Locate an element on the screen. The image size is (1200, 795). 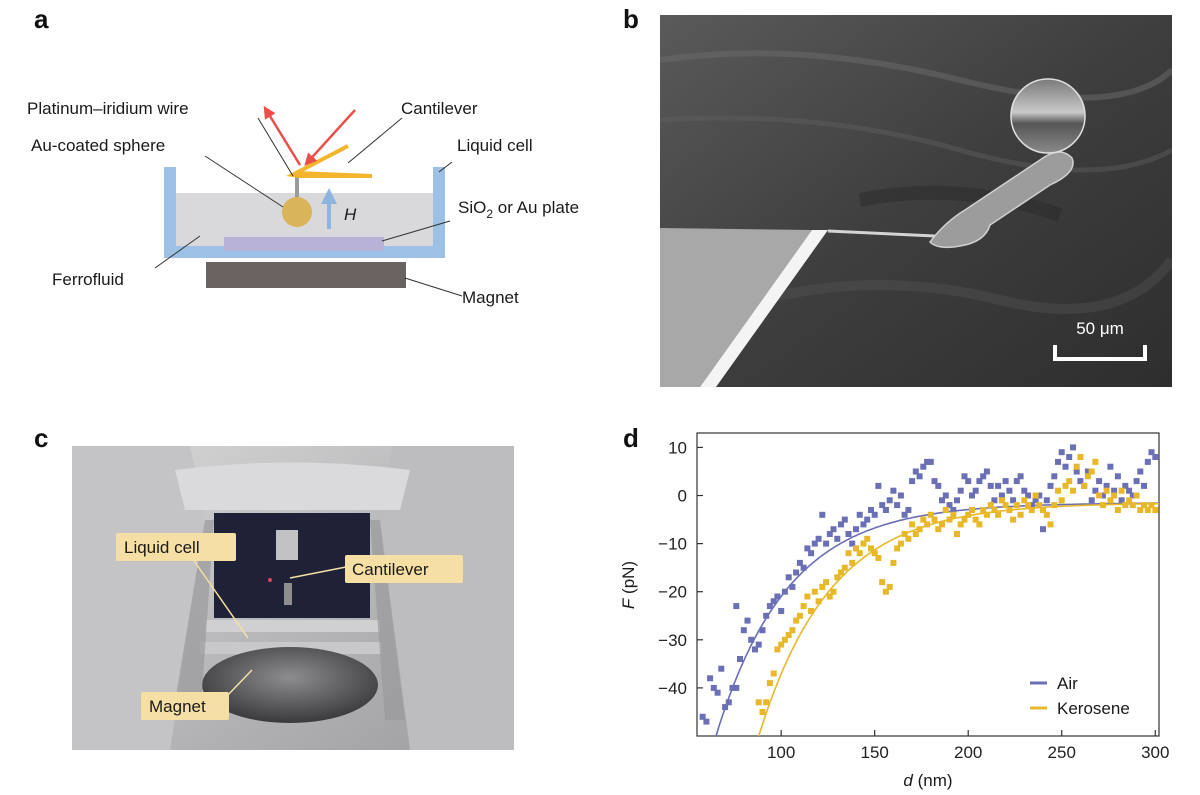
liquid-cell-callout-line is located at coordinates (219, 596).